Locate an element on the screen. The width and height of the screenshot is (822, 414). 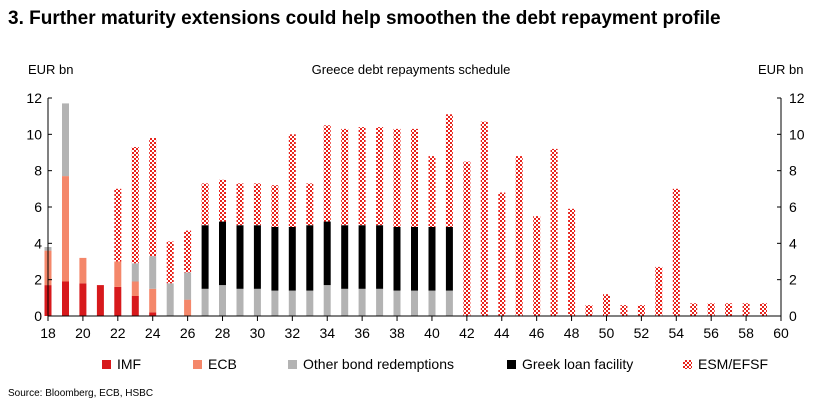
x-tick-label-50: 50 is located at coordinates (607, 333).